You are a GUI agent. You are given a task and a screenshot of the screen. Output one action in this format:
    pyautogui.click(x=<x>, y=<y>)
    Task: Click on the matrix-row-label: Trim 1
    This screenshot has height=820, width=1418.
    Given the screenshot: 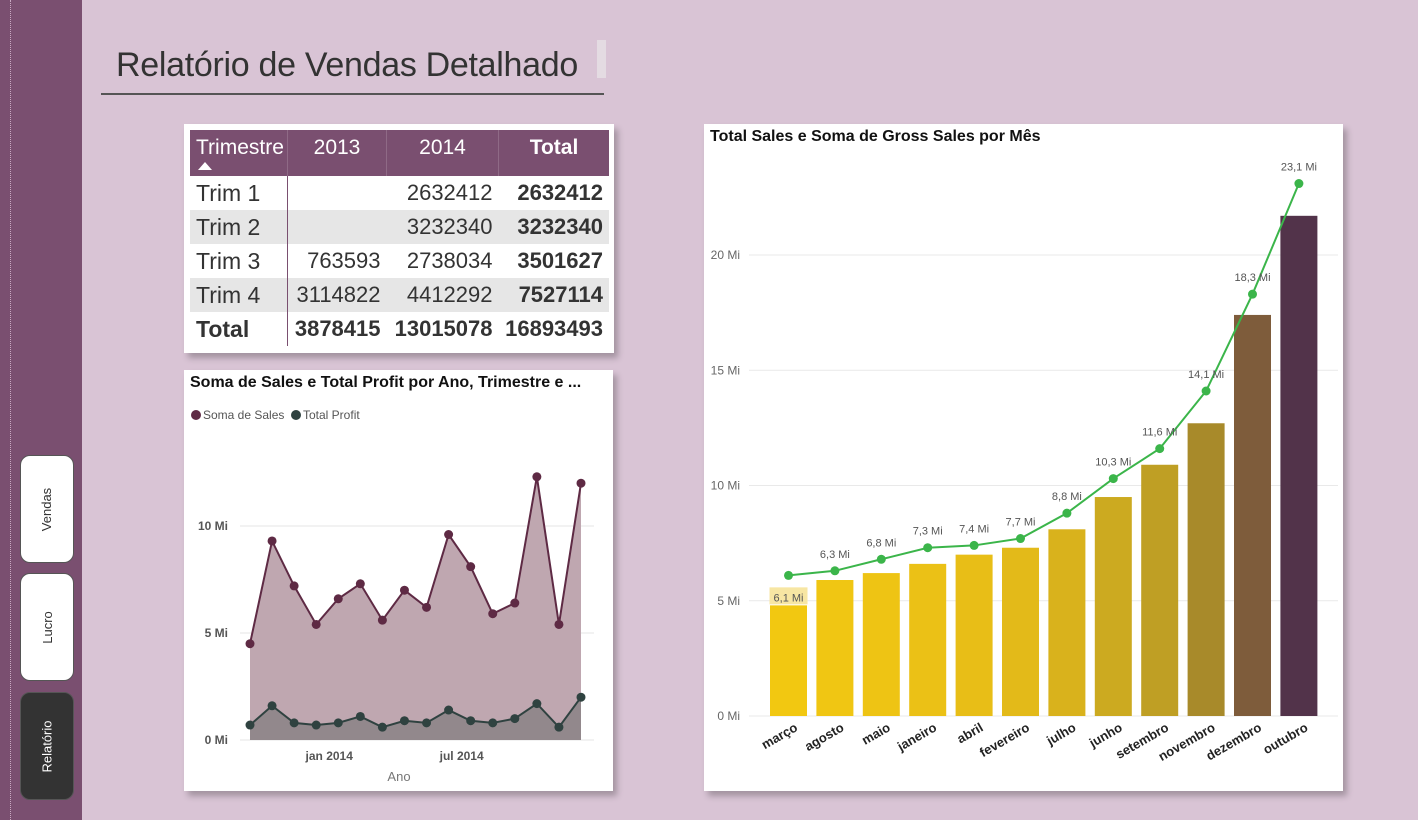 What is the action you would take?
    pyautogui.click(x=239, y=193)
    